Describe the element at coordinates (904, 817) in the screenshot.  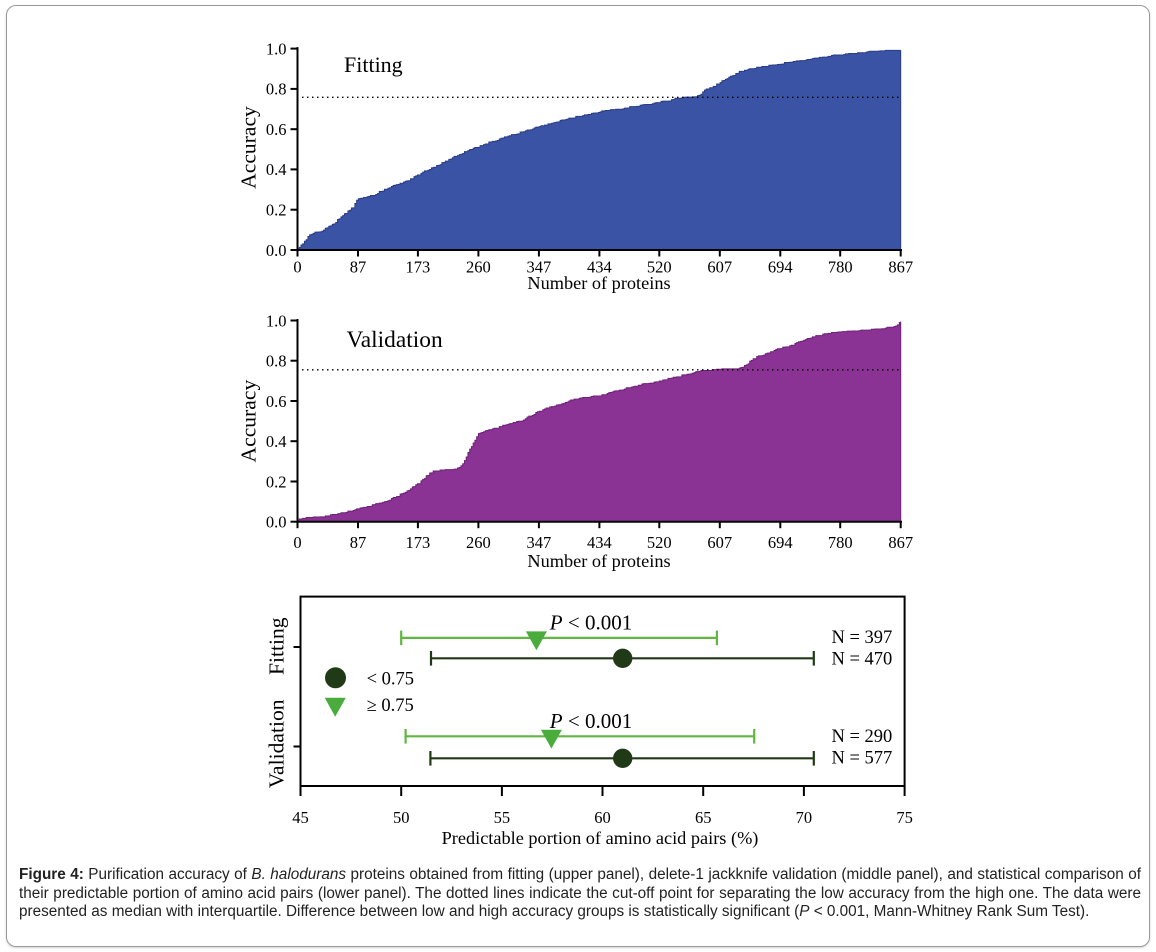
I see `svg-text: 75` at that location.